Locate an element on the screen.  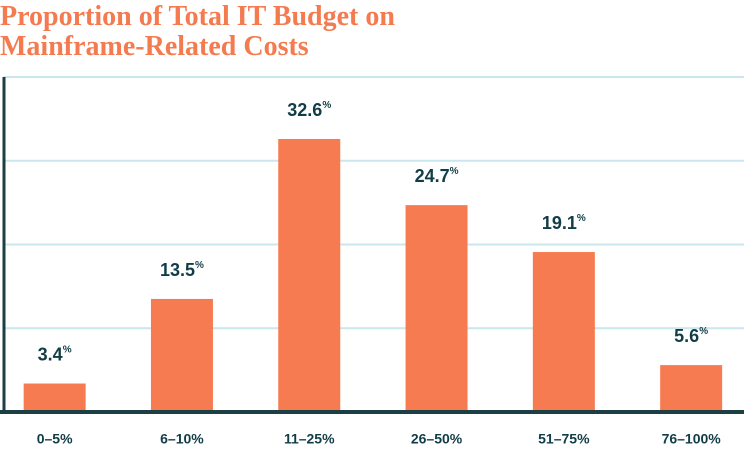
value-label: 5.6% is located at coordinates (691, 336).